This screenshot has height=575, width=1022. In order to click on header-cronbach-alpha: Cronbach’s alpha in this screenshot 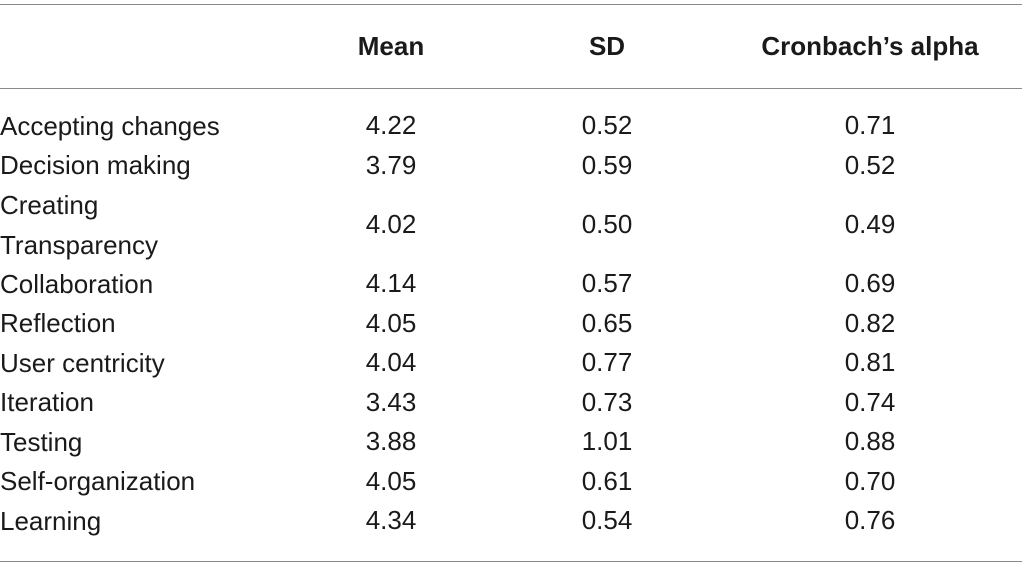, I will do `click(870, 46)`.